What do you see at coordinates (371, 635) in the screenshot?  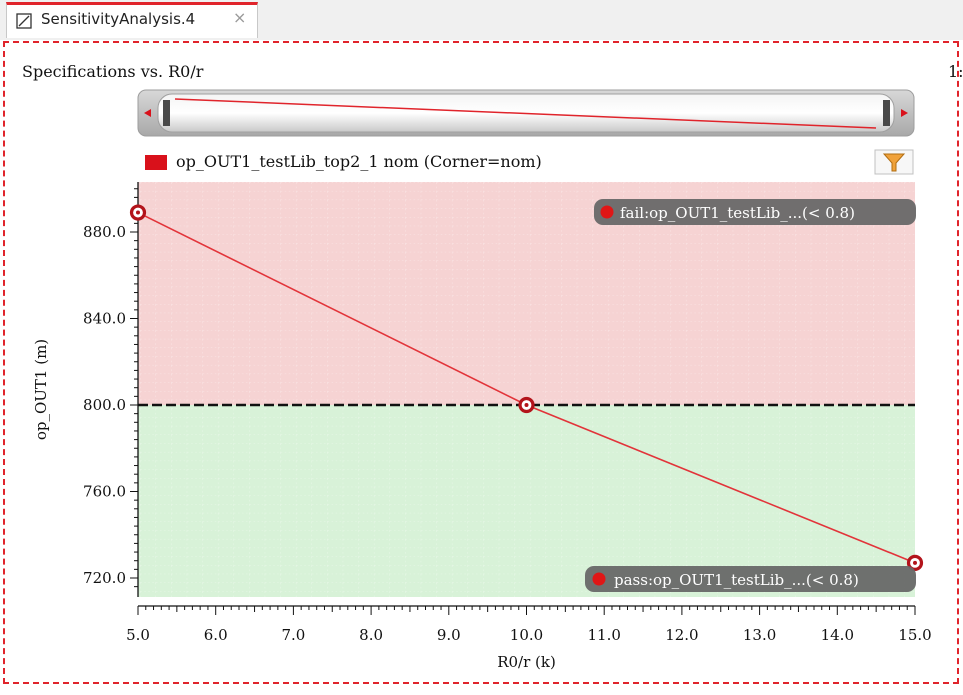 I see `x-tick-label: 8.0` at bounding box center [371, 635].